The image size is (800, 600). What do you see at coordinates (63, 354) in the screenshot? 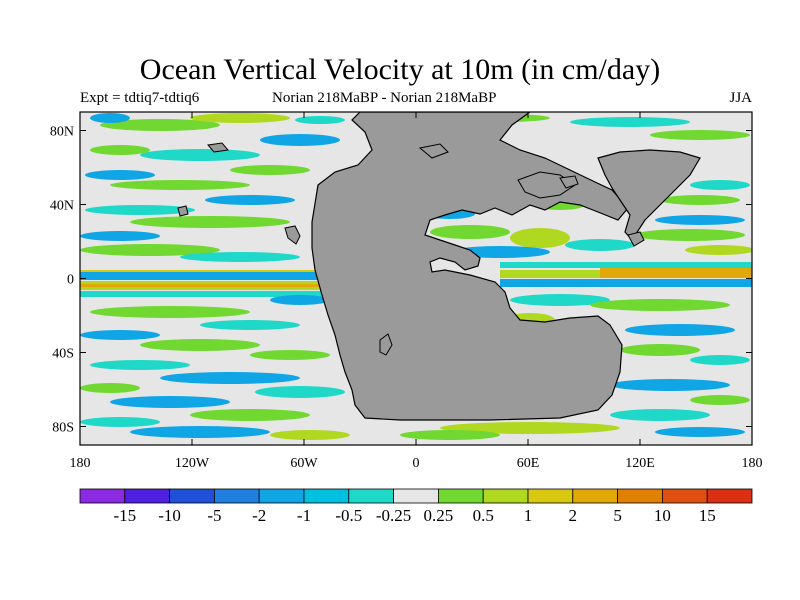
I see `lat-tick-label: 40S` at bounding box center [63, 354].